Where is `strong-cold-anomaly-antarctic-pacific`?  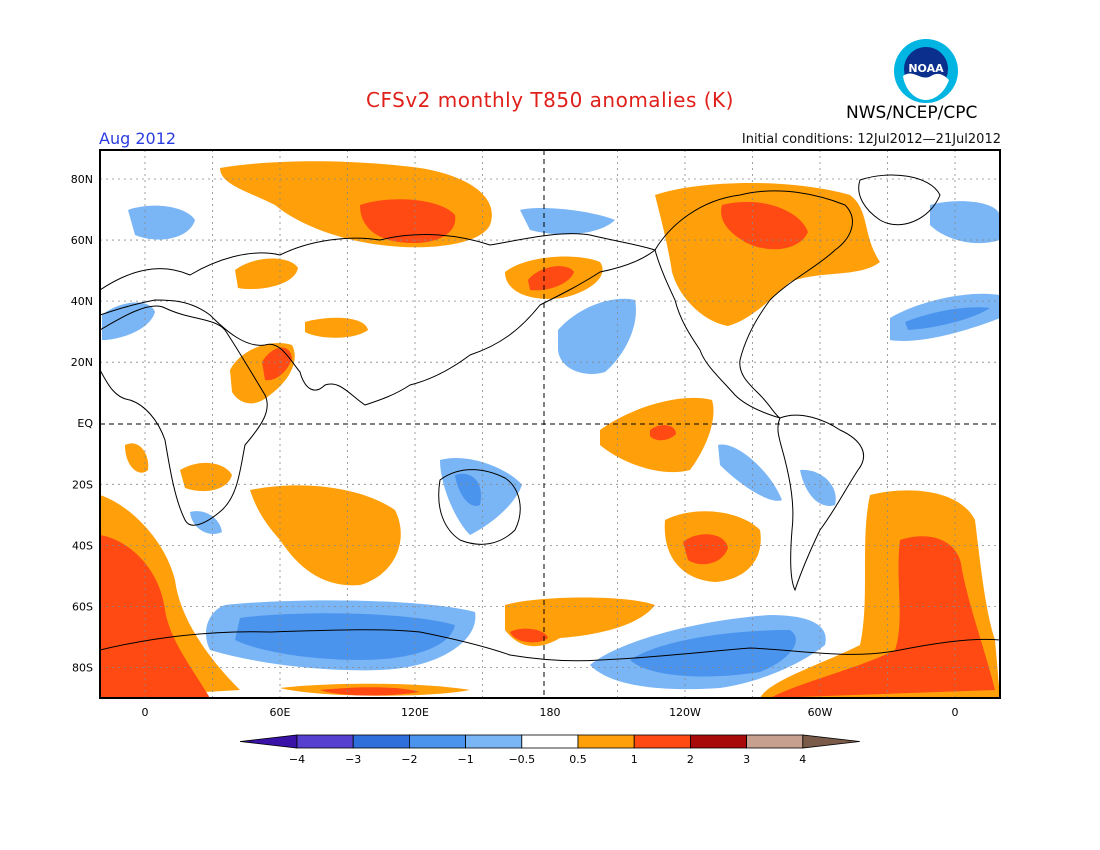
strong-cold-anomaly-antarctic-pacific is located at coordinates (713, 653).